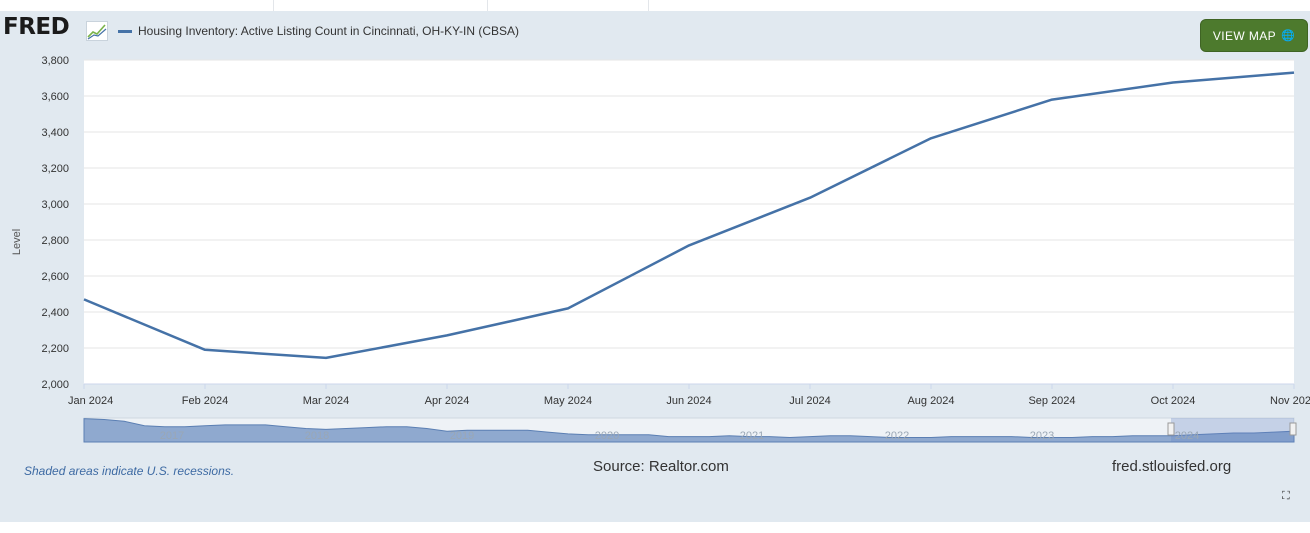 Image resolution: width=1310 pixels, height=533 pixels. Describe the element at coordinates (36, 27) in the screenshot. I see `fred-logo: FRED` at that location.